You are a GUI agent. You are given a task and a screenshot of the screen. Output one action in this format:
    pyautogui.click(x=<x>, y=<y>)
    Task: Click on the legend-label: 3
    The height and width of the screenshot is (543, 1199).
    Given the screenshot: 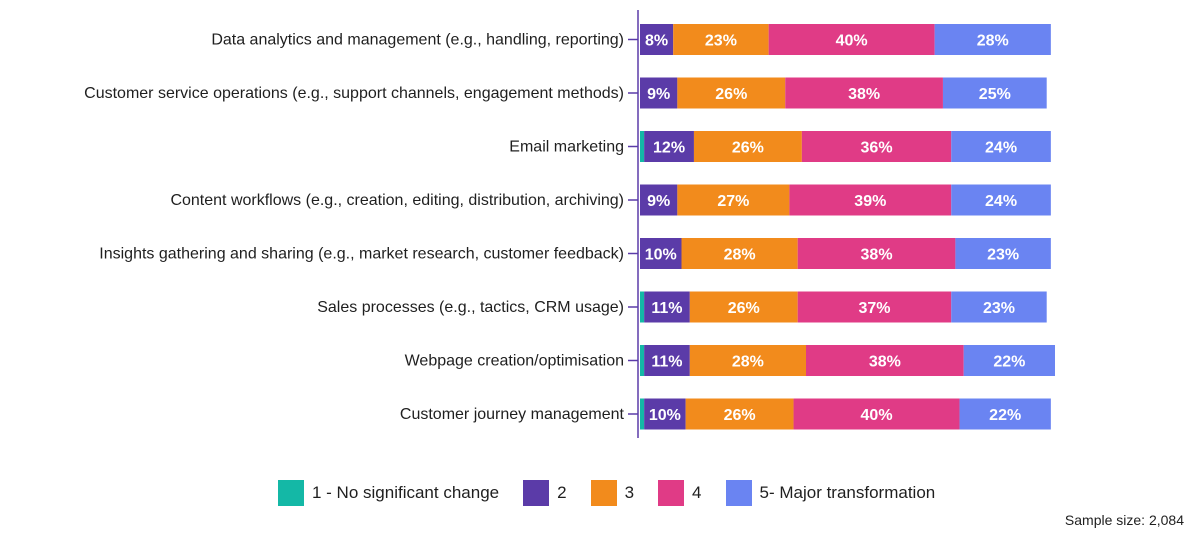 What is the action you would take?
    pyautogui.click(x=629, y=492)
    